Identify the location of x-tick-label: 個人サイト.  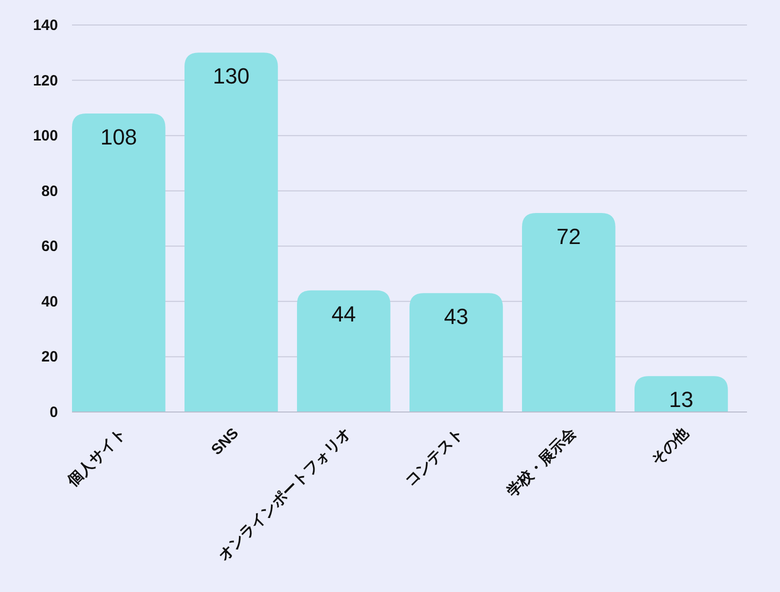
(97, 457).